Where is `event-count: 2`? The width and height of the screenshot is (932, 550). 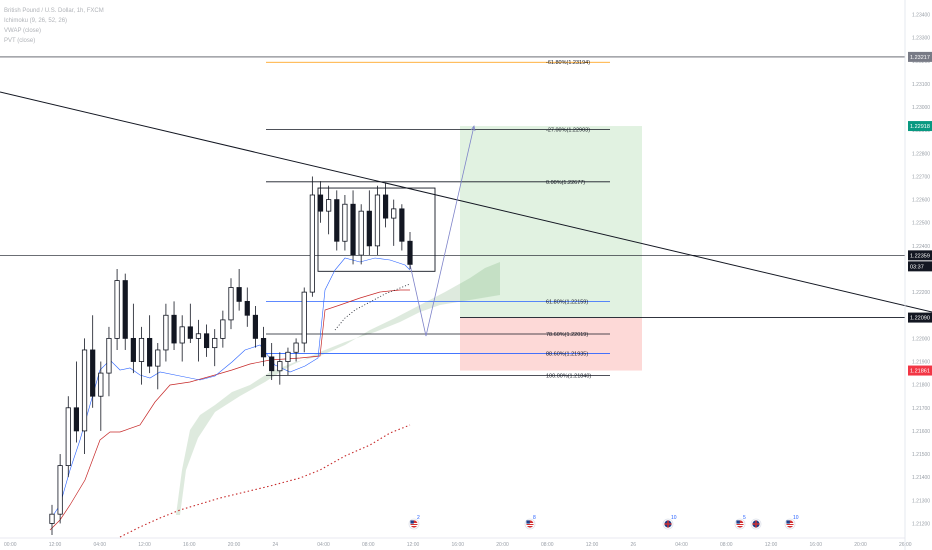 event-count: 2 is located at coordinates (418, 518).